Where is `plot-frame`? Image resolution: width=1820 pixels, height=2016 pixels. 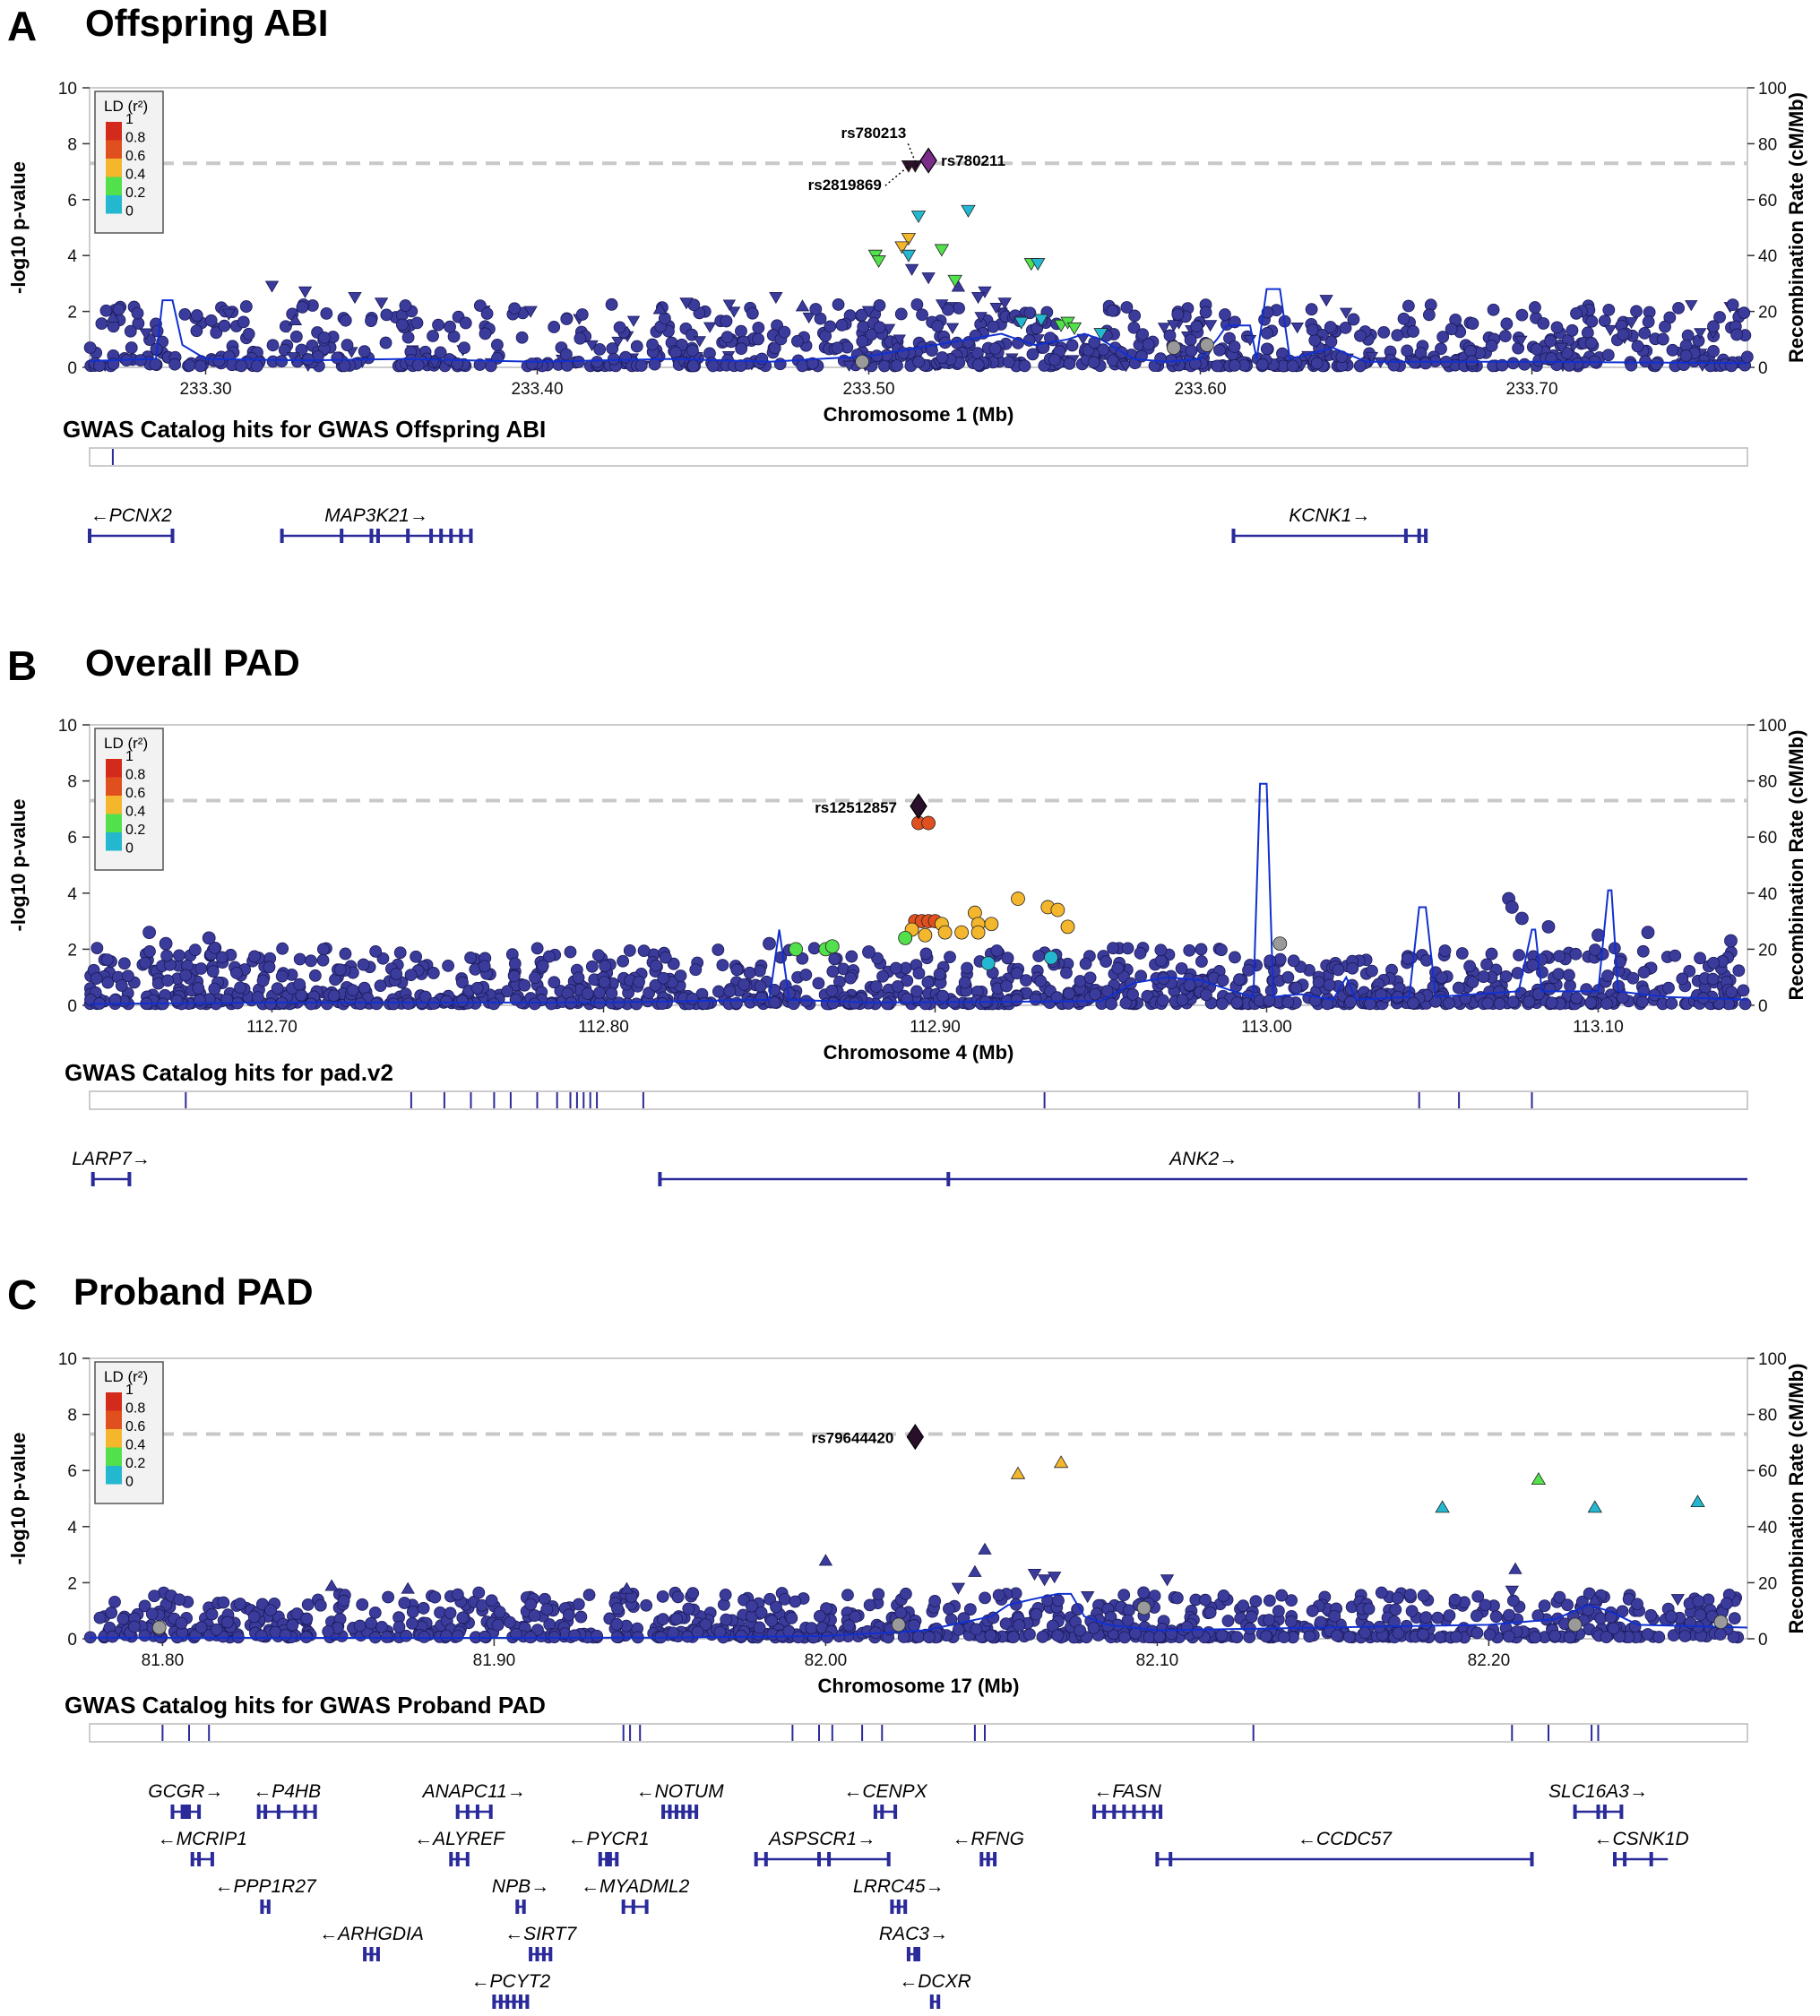
plot-frame is located at coordinates (918, 865).